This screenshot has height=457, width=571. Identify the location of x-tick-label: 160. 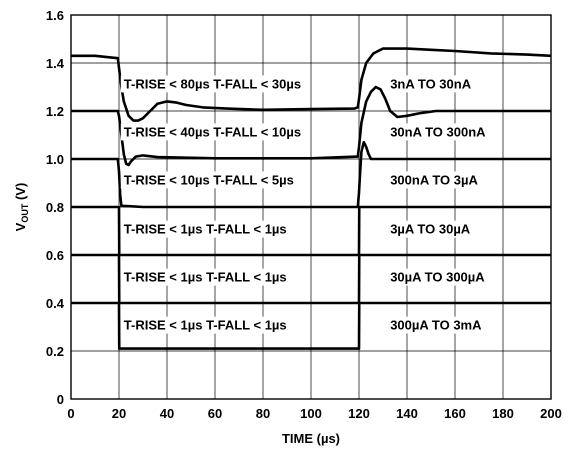
(455, 413).